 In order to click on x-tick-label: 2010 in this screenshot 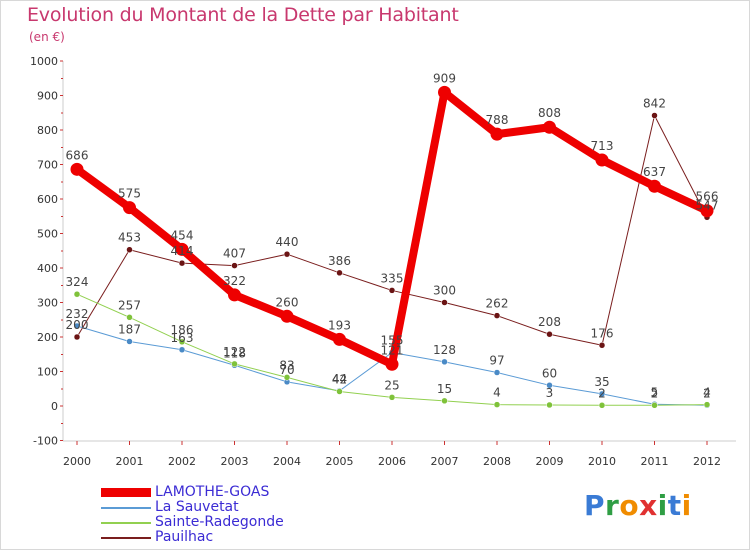, I will do `click(602, 461)`.